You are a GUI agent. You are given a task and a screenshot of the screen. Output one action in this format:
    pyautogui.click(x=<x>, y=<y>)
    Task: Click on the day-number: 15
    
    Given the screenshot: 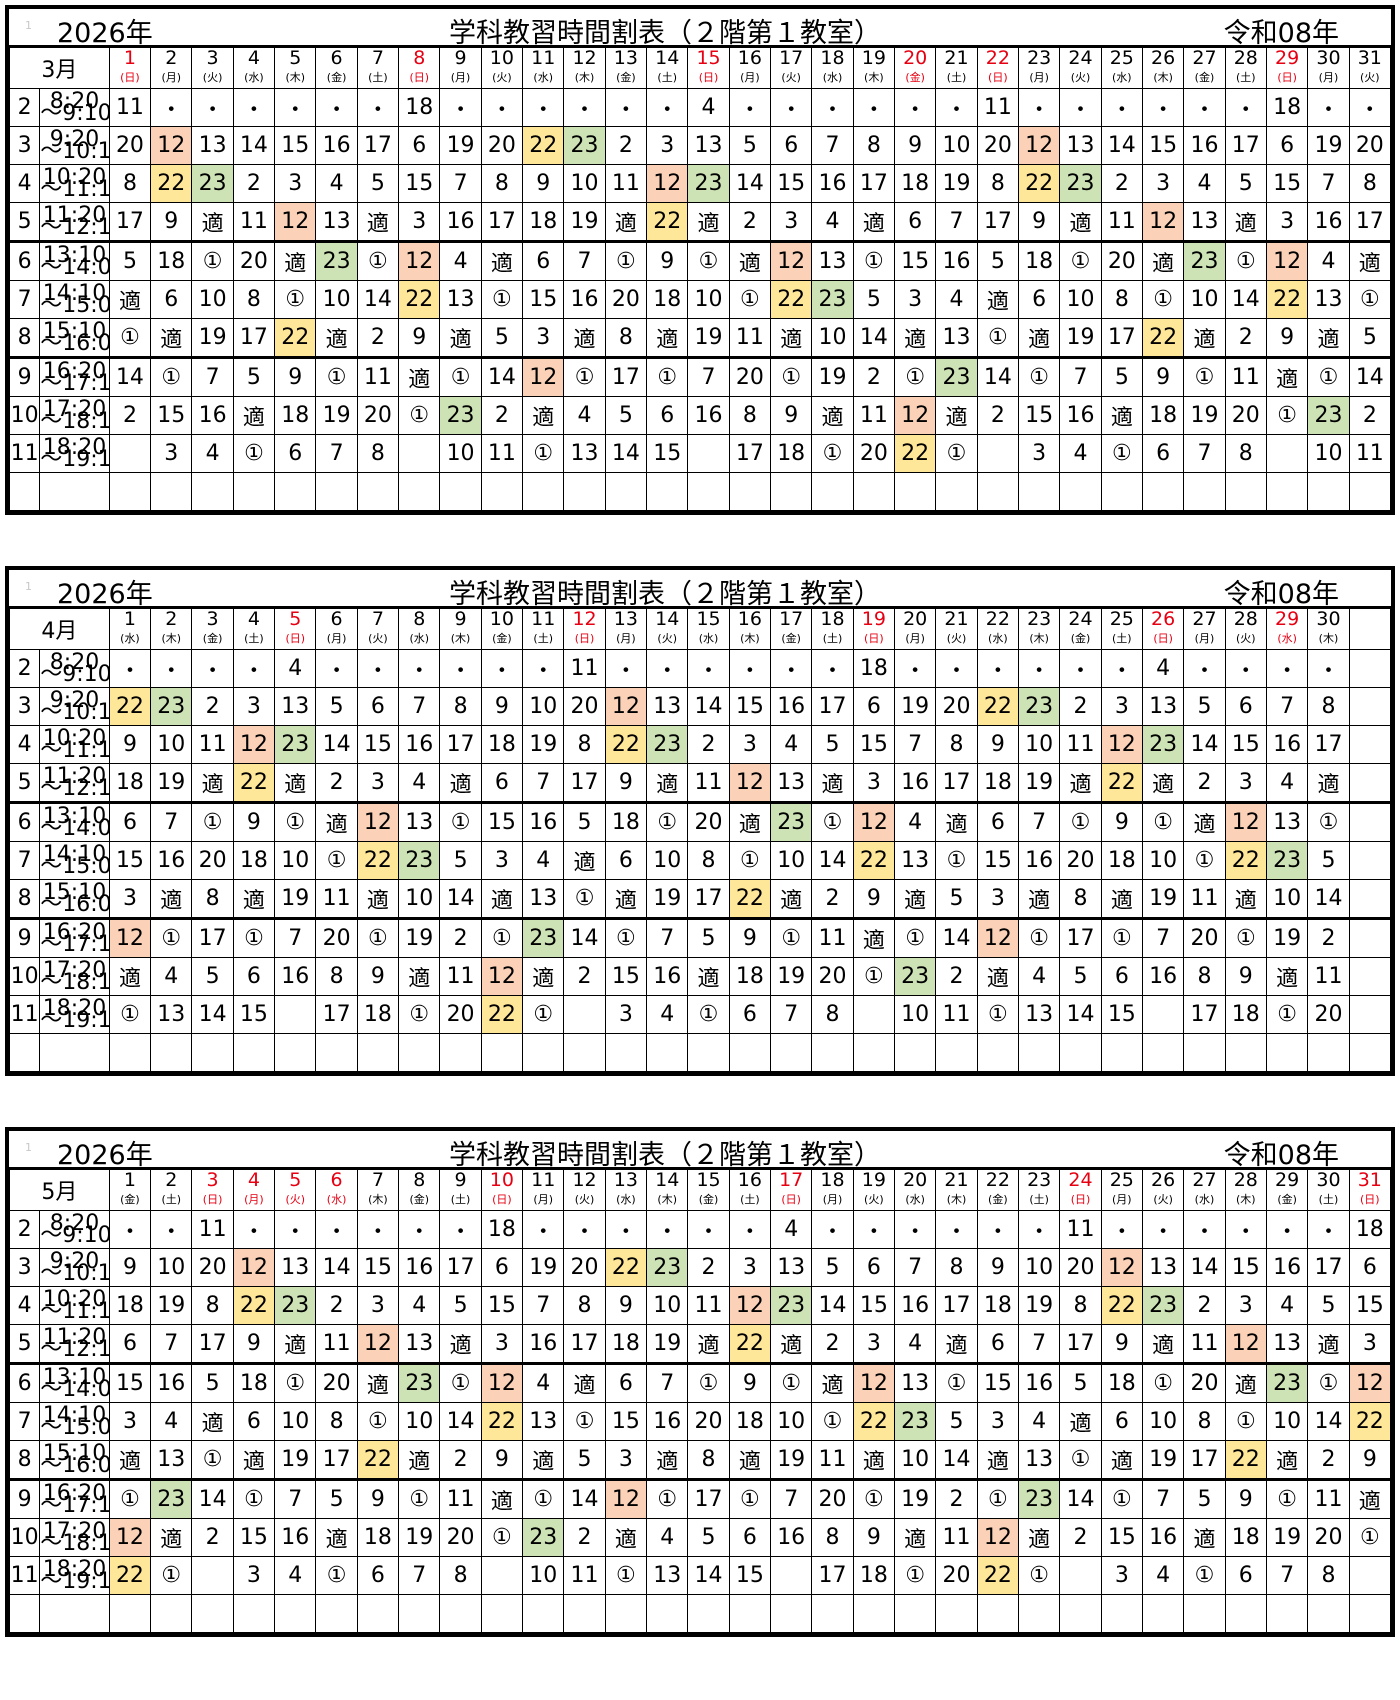 What is the action you would take?
    pyautogui.click(x=708, y=1180)
    